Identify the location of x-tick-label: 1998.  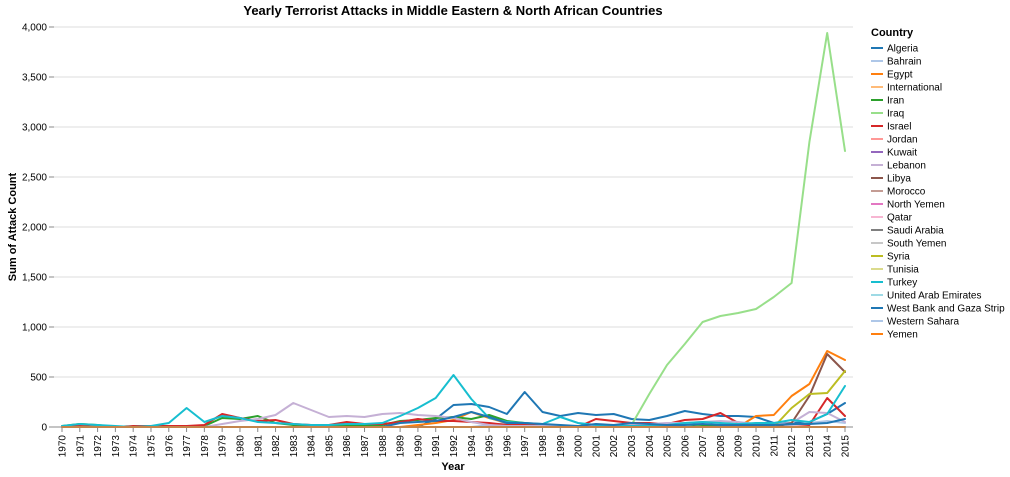
(543, 446).